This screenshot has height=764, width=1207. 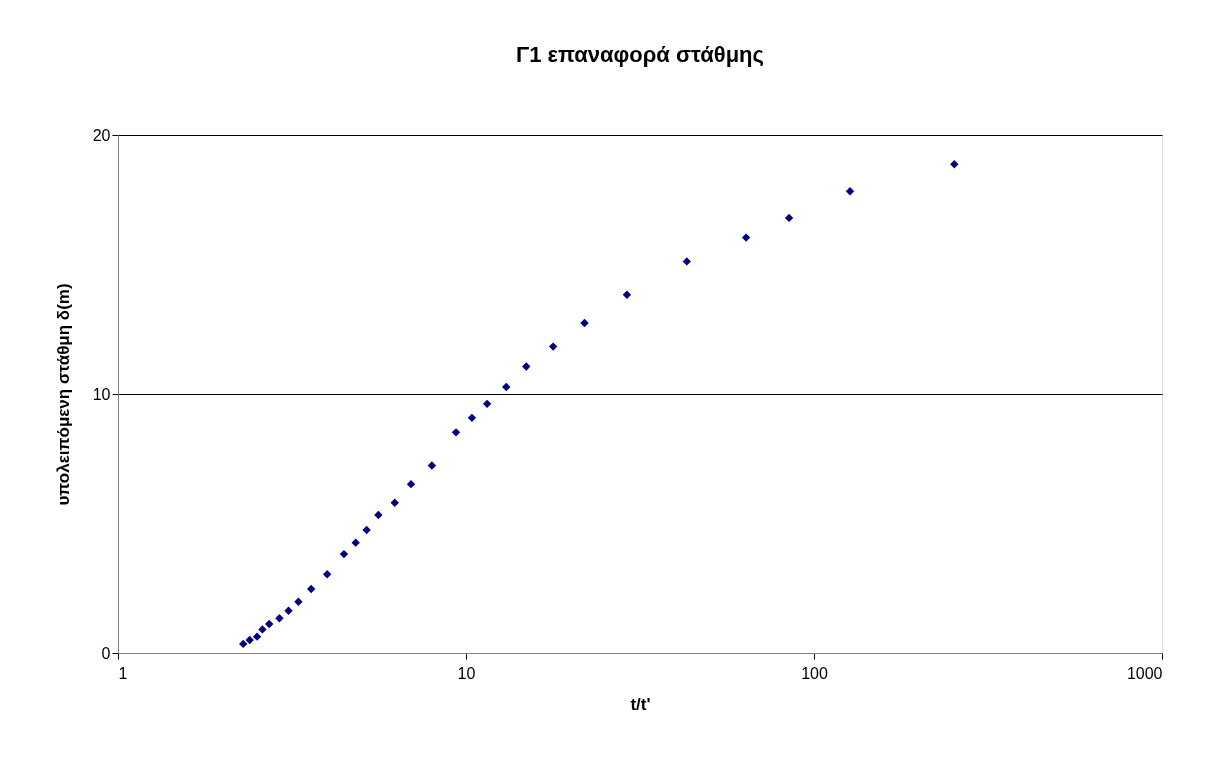 I want to click on y-tick-label: 20, so click(x=101, y=135).